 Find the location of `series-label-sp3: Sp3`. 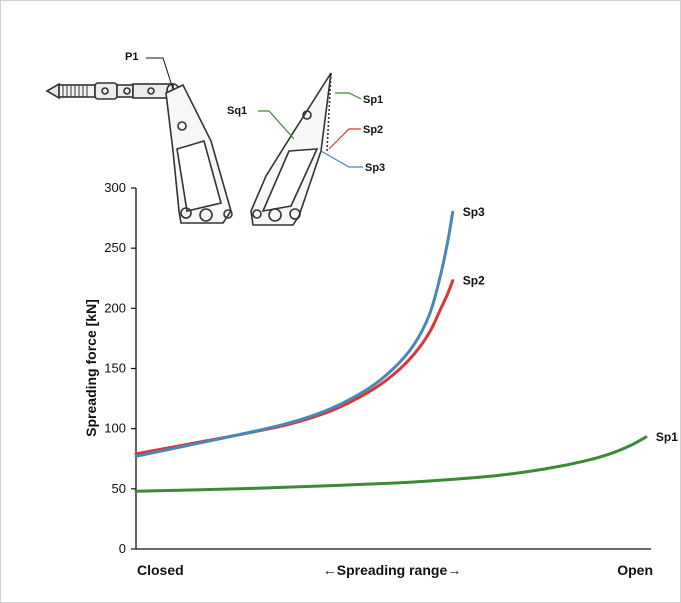

series-label-sp3: Sp3 is located at coordinates (474, 212).